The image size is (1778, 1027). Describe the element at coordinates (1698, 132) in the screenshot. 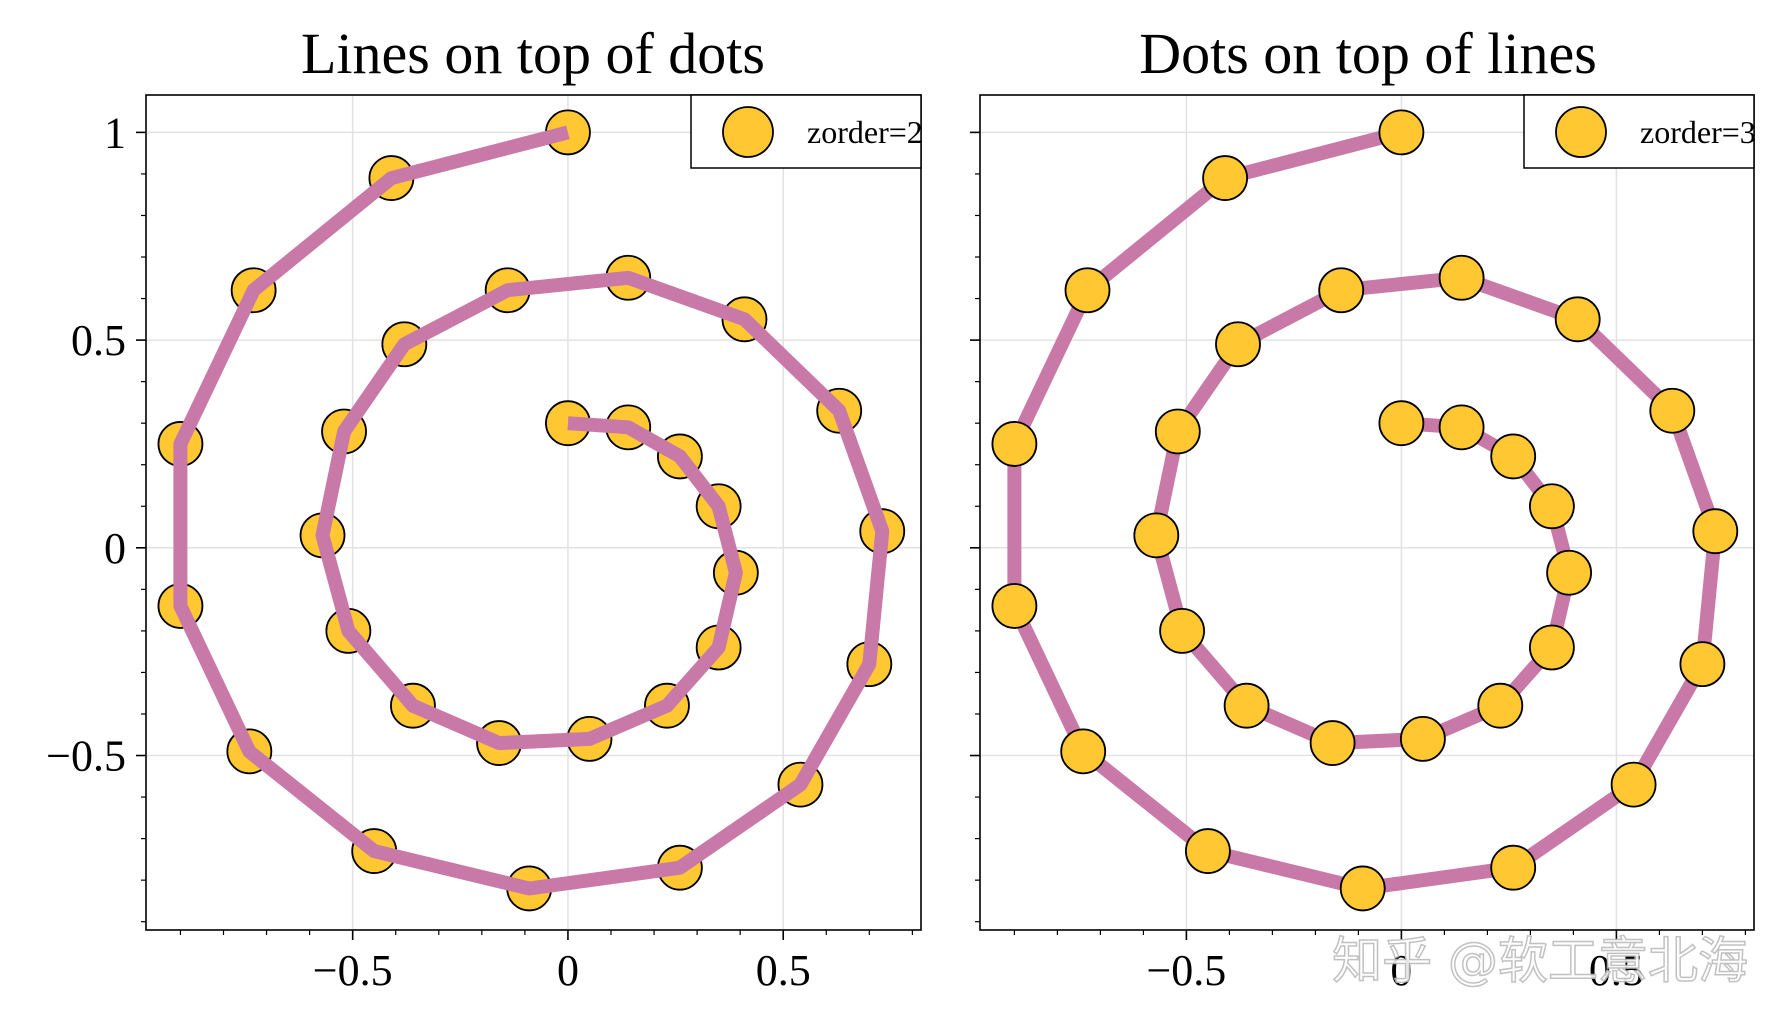

I see `legend-label: zorder=3` at that location.